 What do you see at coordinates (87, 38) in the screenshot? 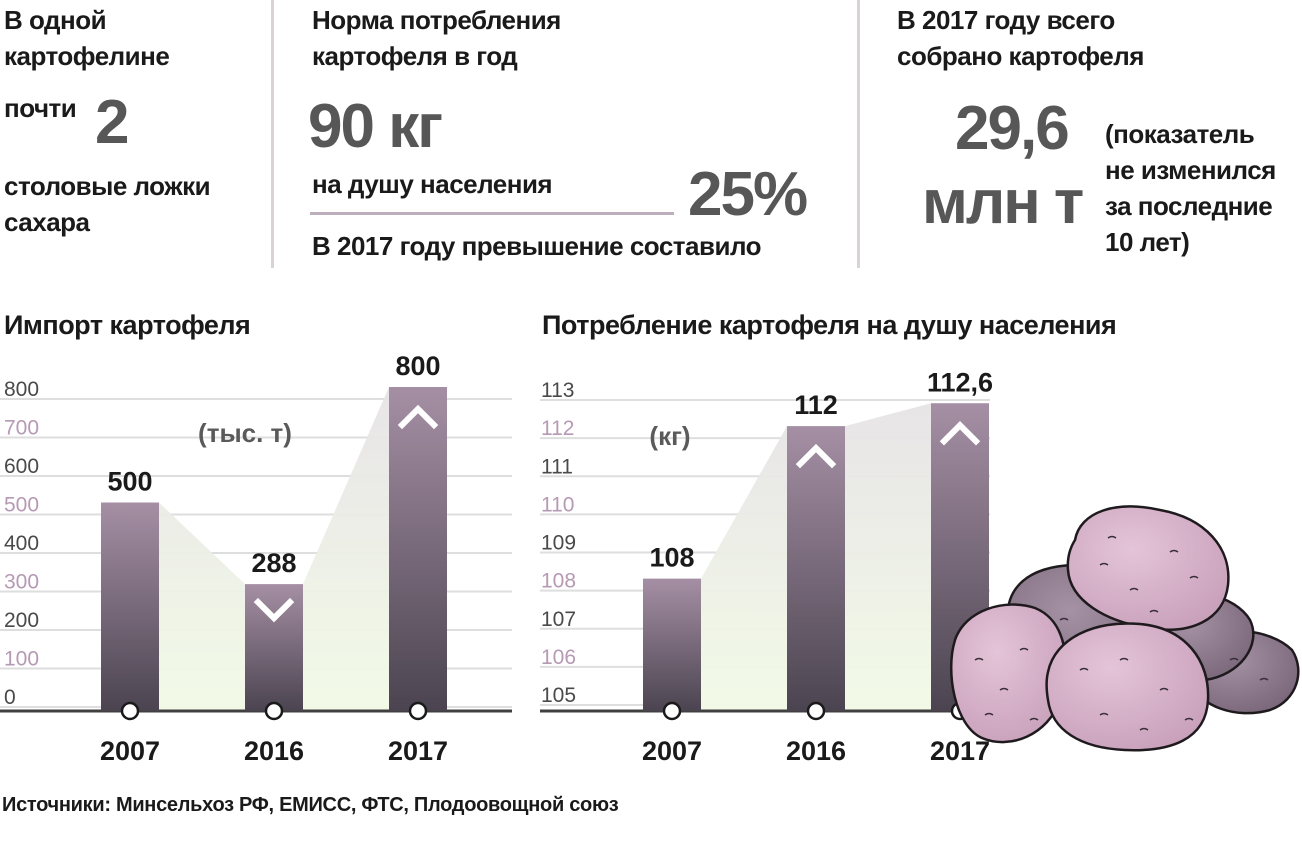
I see `fact-sugar: В одной картофелине` at bounding box center [87, 38].